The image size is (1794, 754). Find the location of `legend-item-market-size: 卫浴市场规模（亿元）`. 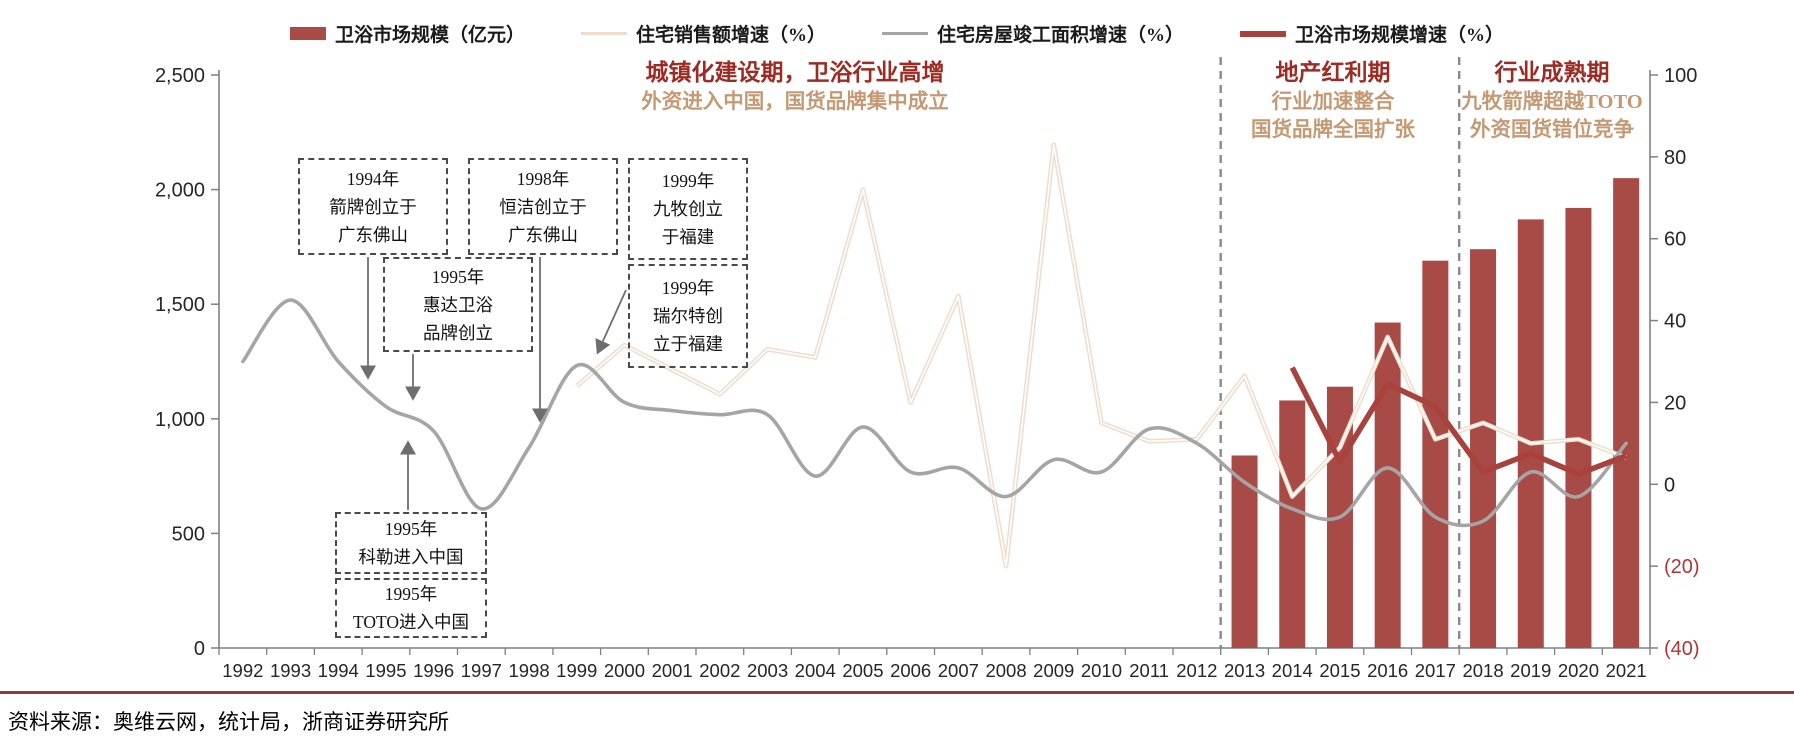

legend-item-market-size: 卫浴市场规模（亿元） is located at coordinates (407, 33).